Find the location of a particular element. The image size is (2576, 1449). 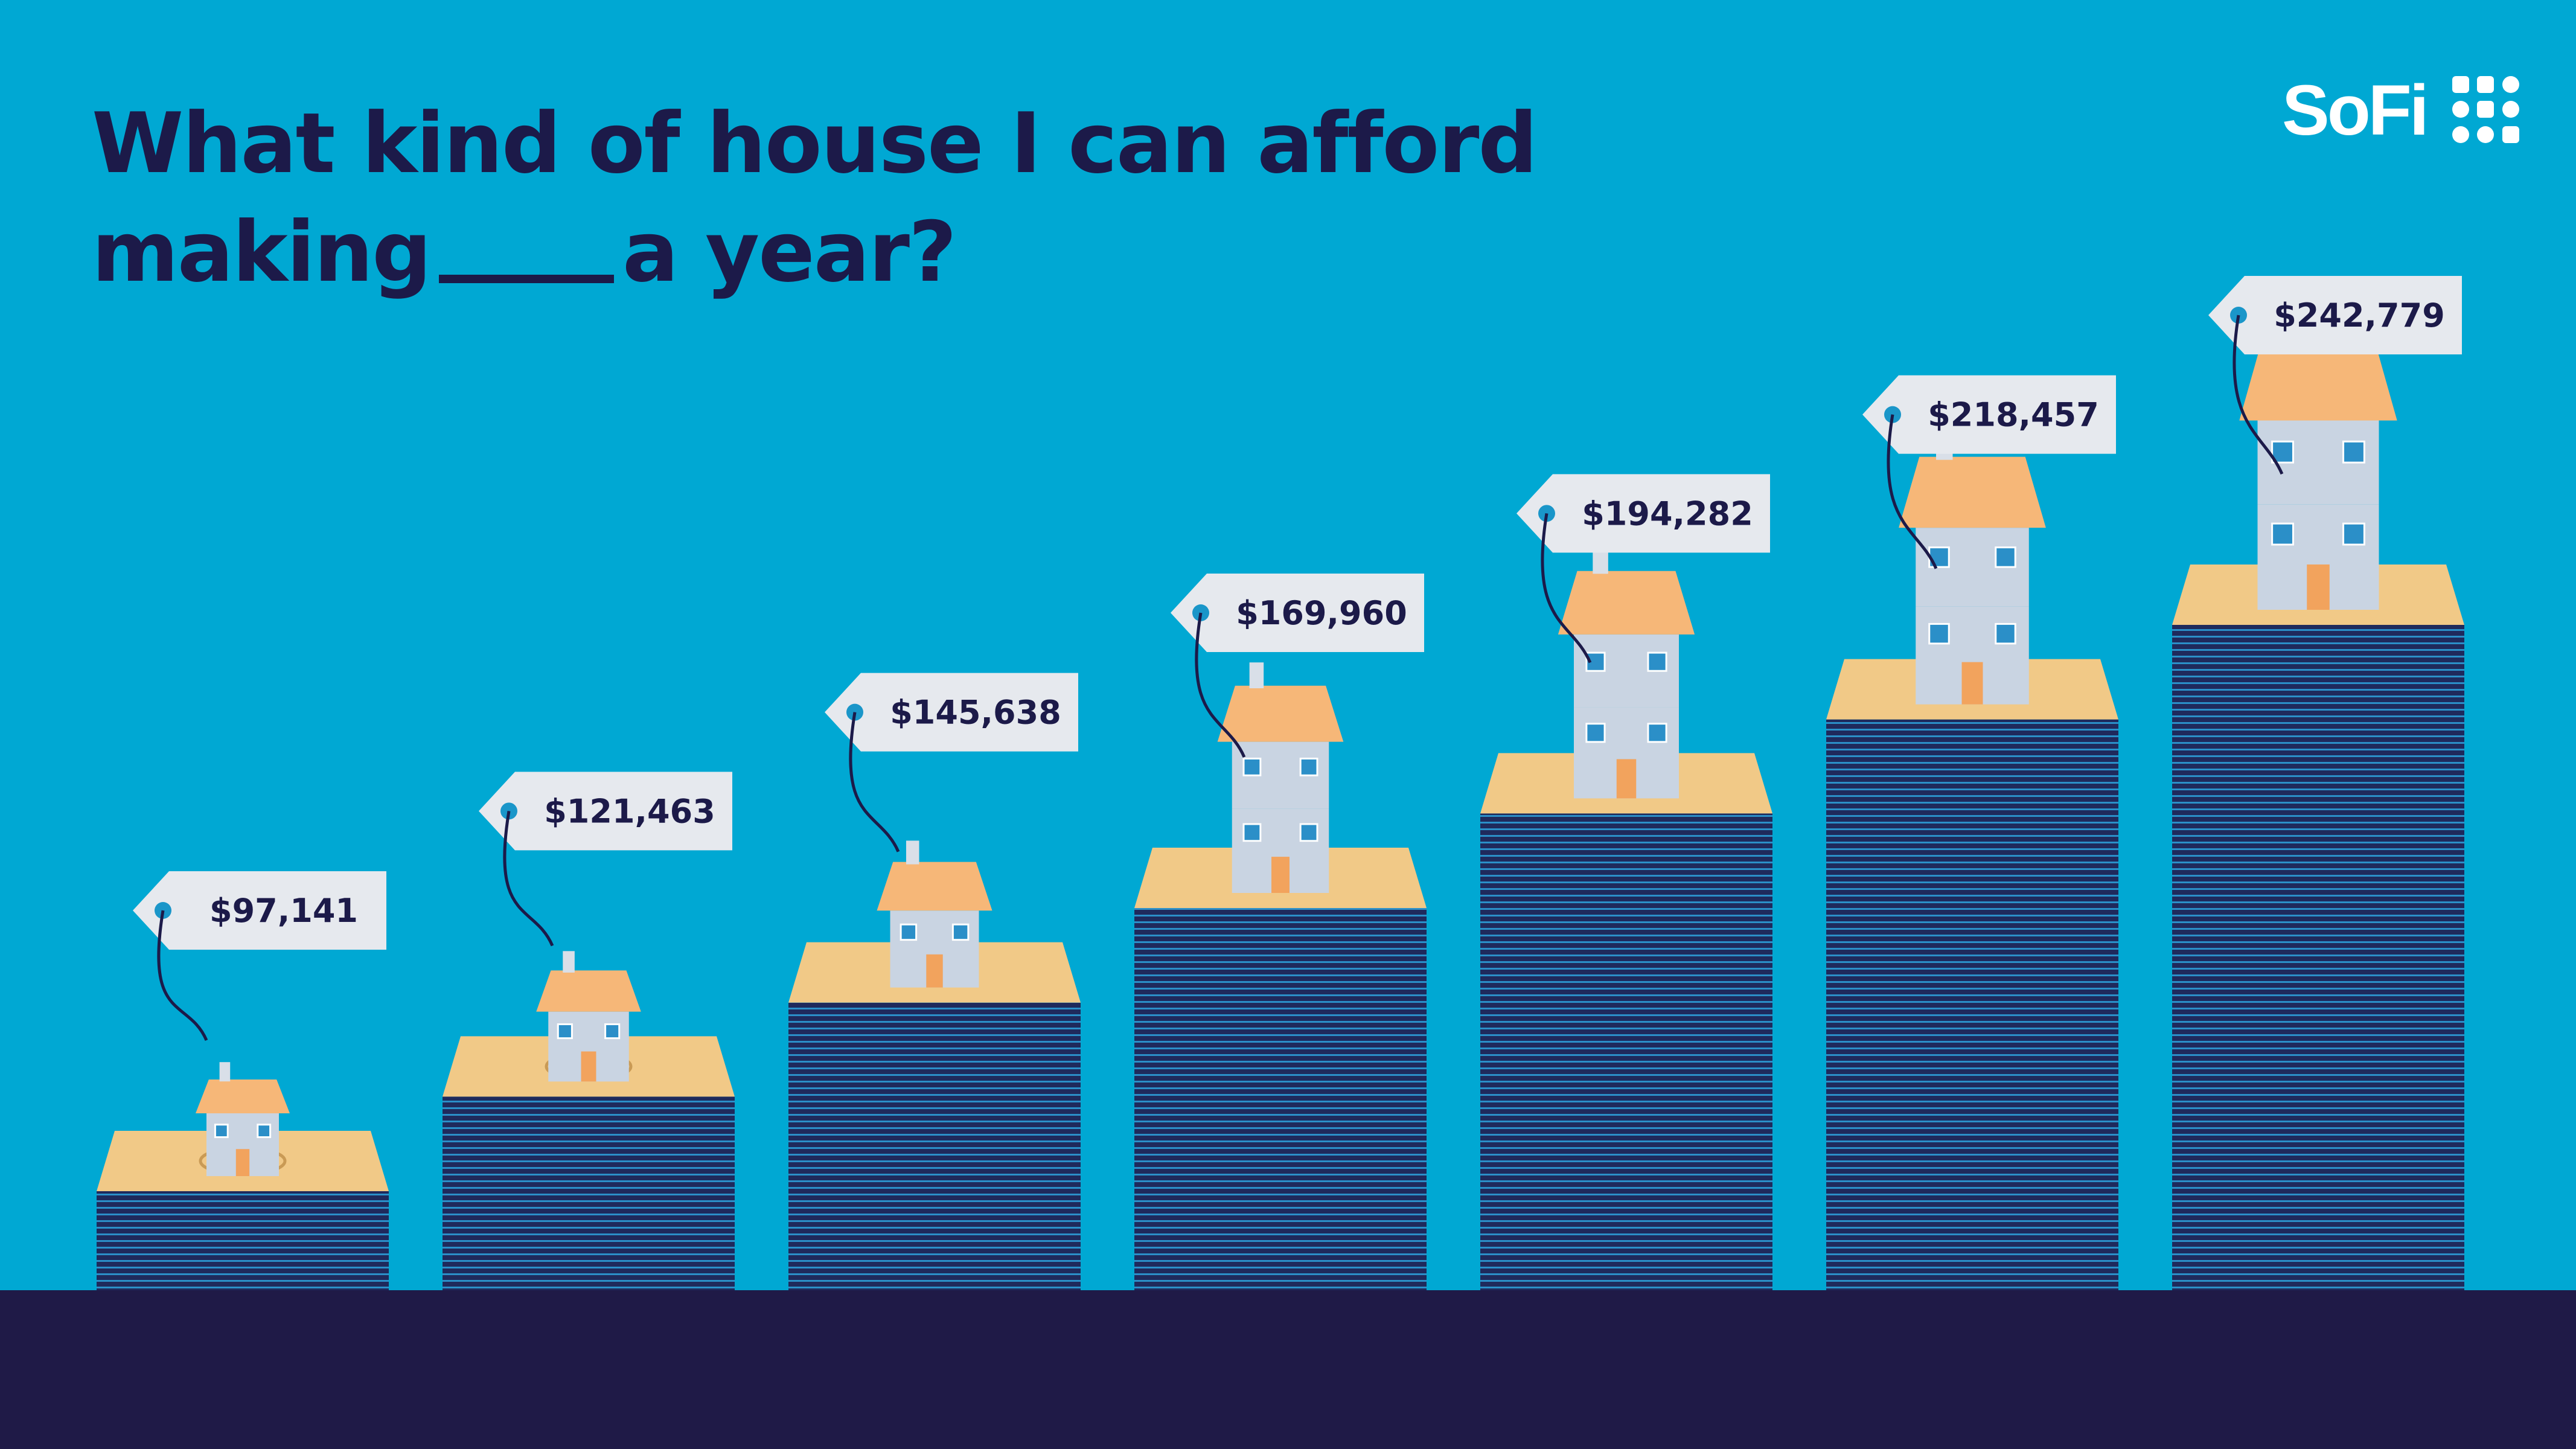

title-line-1: What kind of house I can afford is located at coordinates (815, 143).